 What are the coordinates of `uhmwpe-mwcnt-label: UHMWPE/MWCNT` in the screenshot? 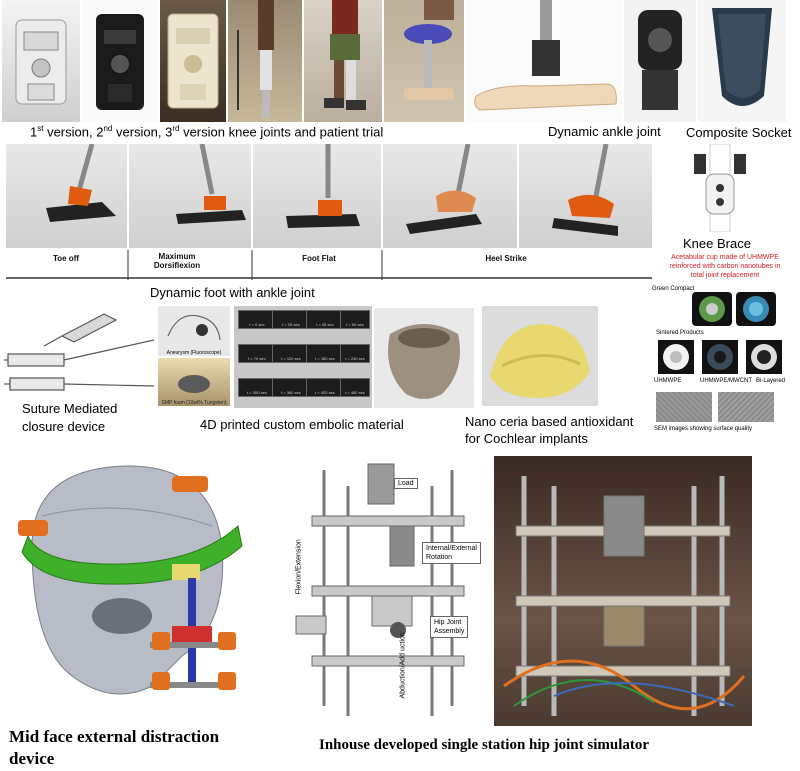 It's located at (726, 381).